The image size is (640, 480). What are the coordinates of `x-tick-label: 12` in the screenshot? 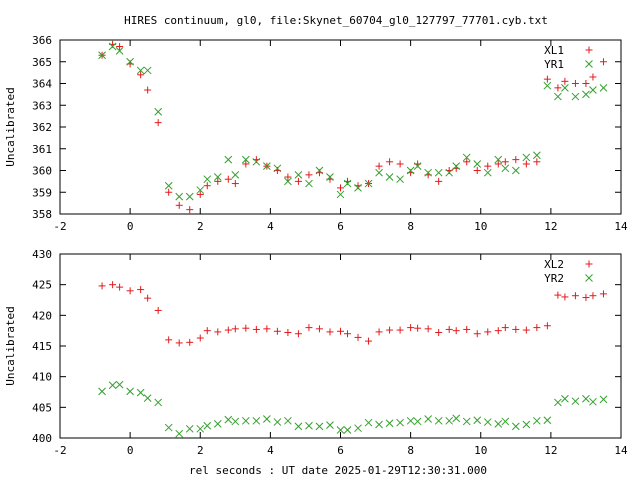 It's located at (550, 450).